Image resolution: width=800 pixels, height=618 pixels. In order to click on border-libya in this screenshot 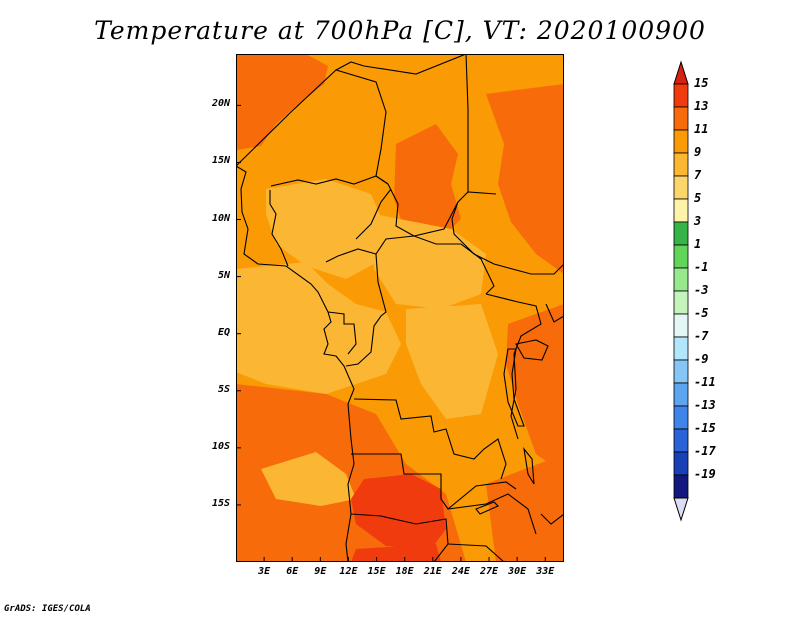, I will do `click(401, 64)`.